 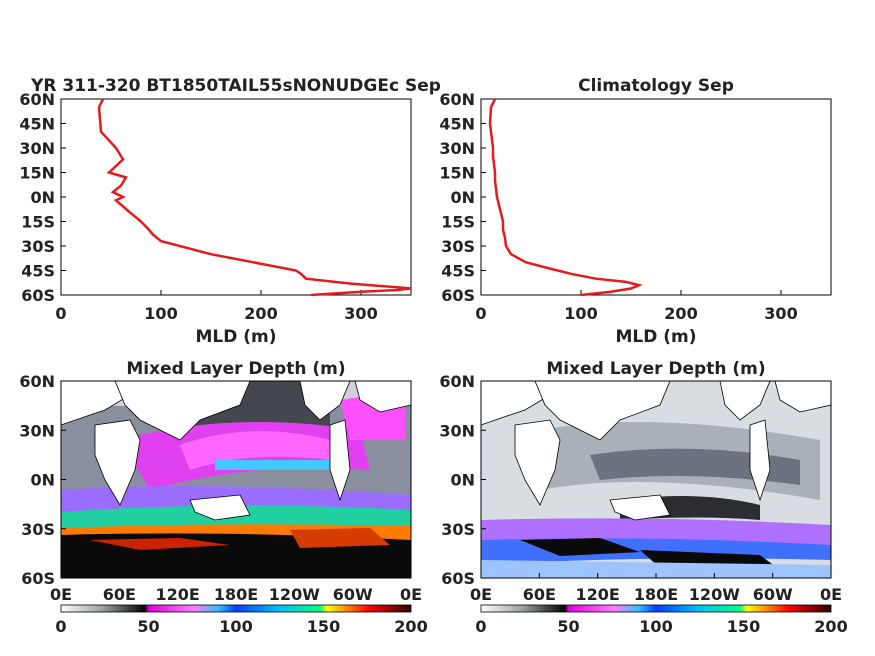 I want to click on chart-title: Climatology Sep, so click(x=656, y=86).